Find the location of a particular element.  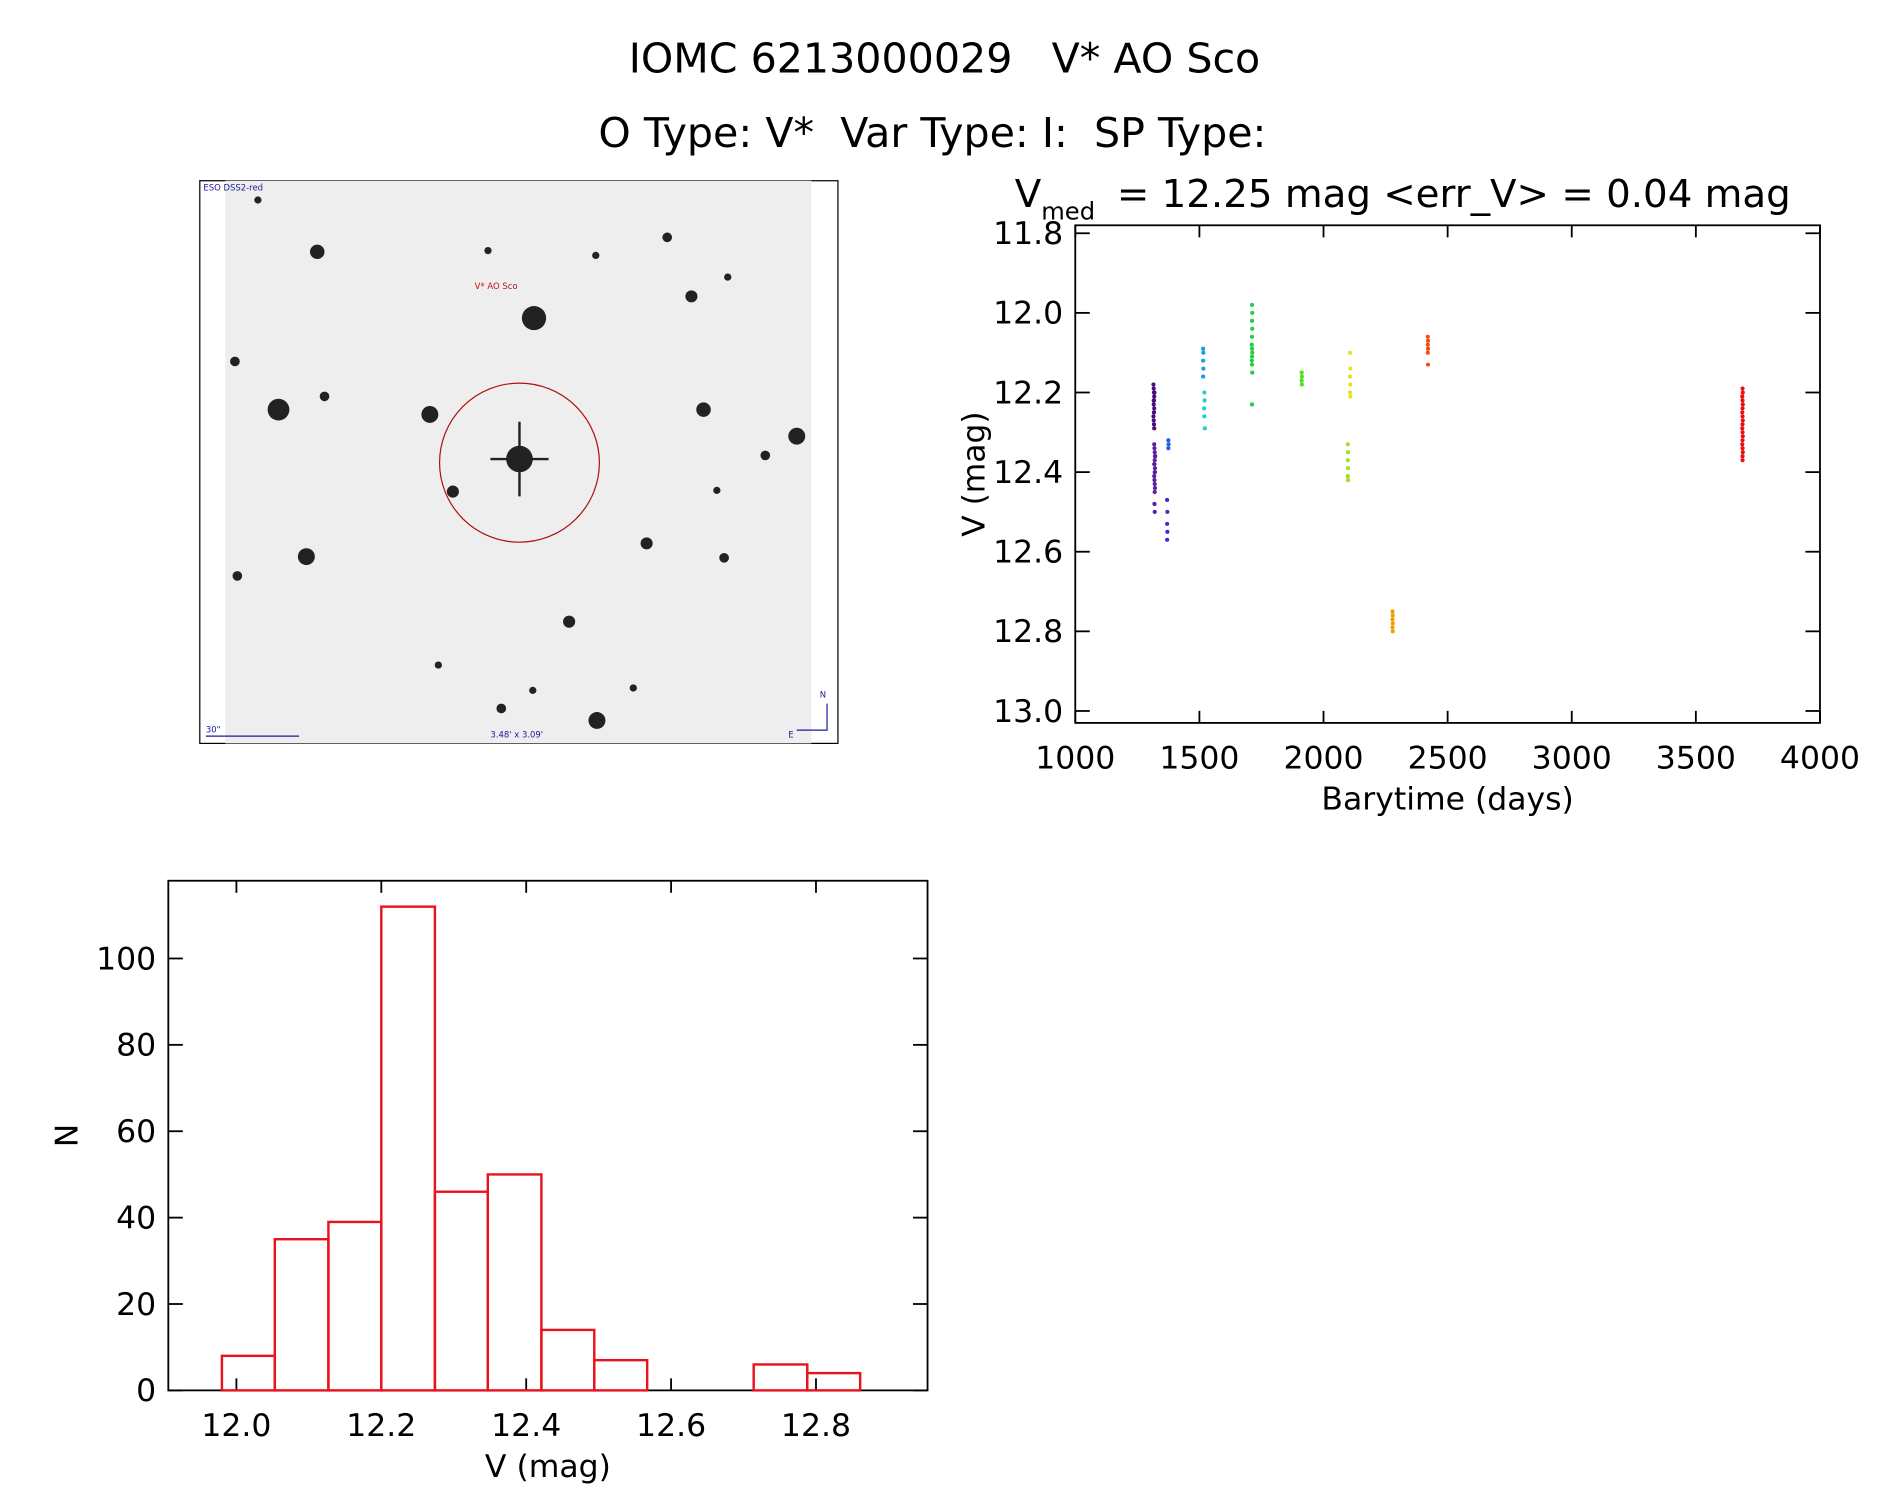

x-tick-label: 12.0 is located at coordinates (236, 1426).